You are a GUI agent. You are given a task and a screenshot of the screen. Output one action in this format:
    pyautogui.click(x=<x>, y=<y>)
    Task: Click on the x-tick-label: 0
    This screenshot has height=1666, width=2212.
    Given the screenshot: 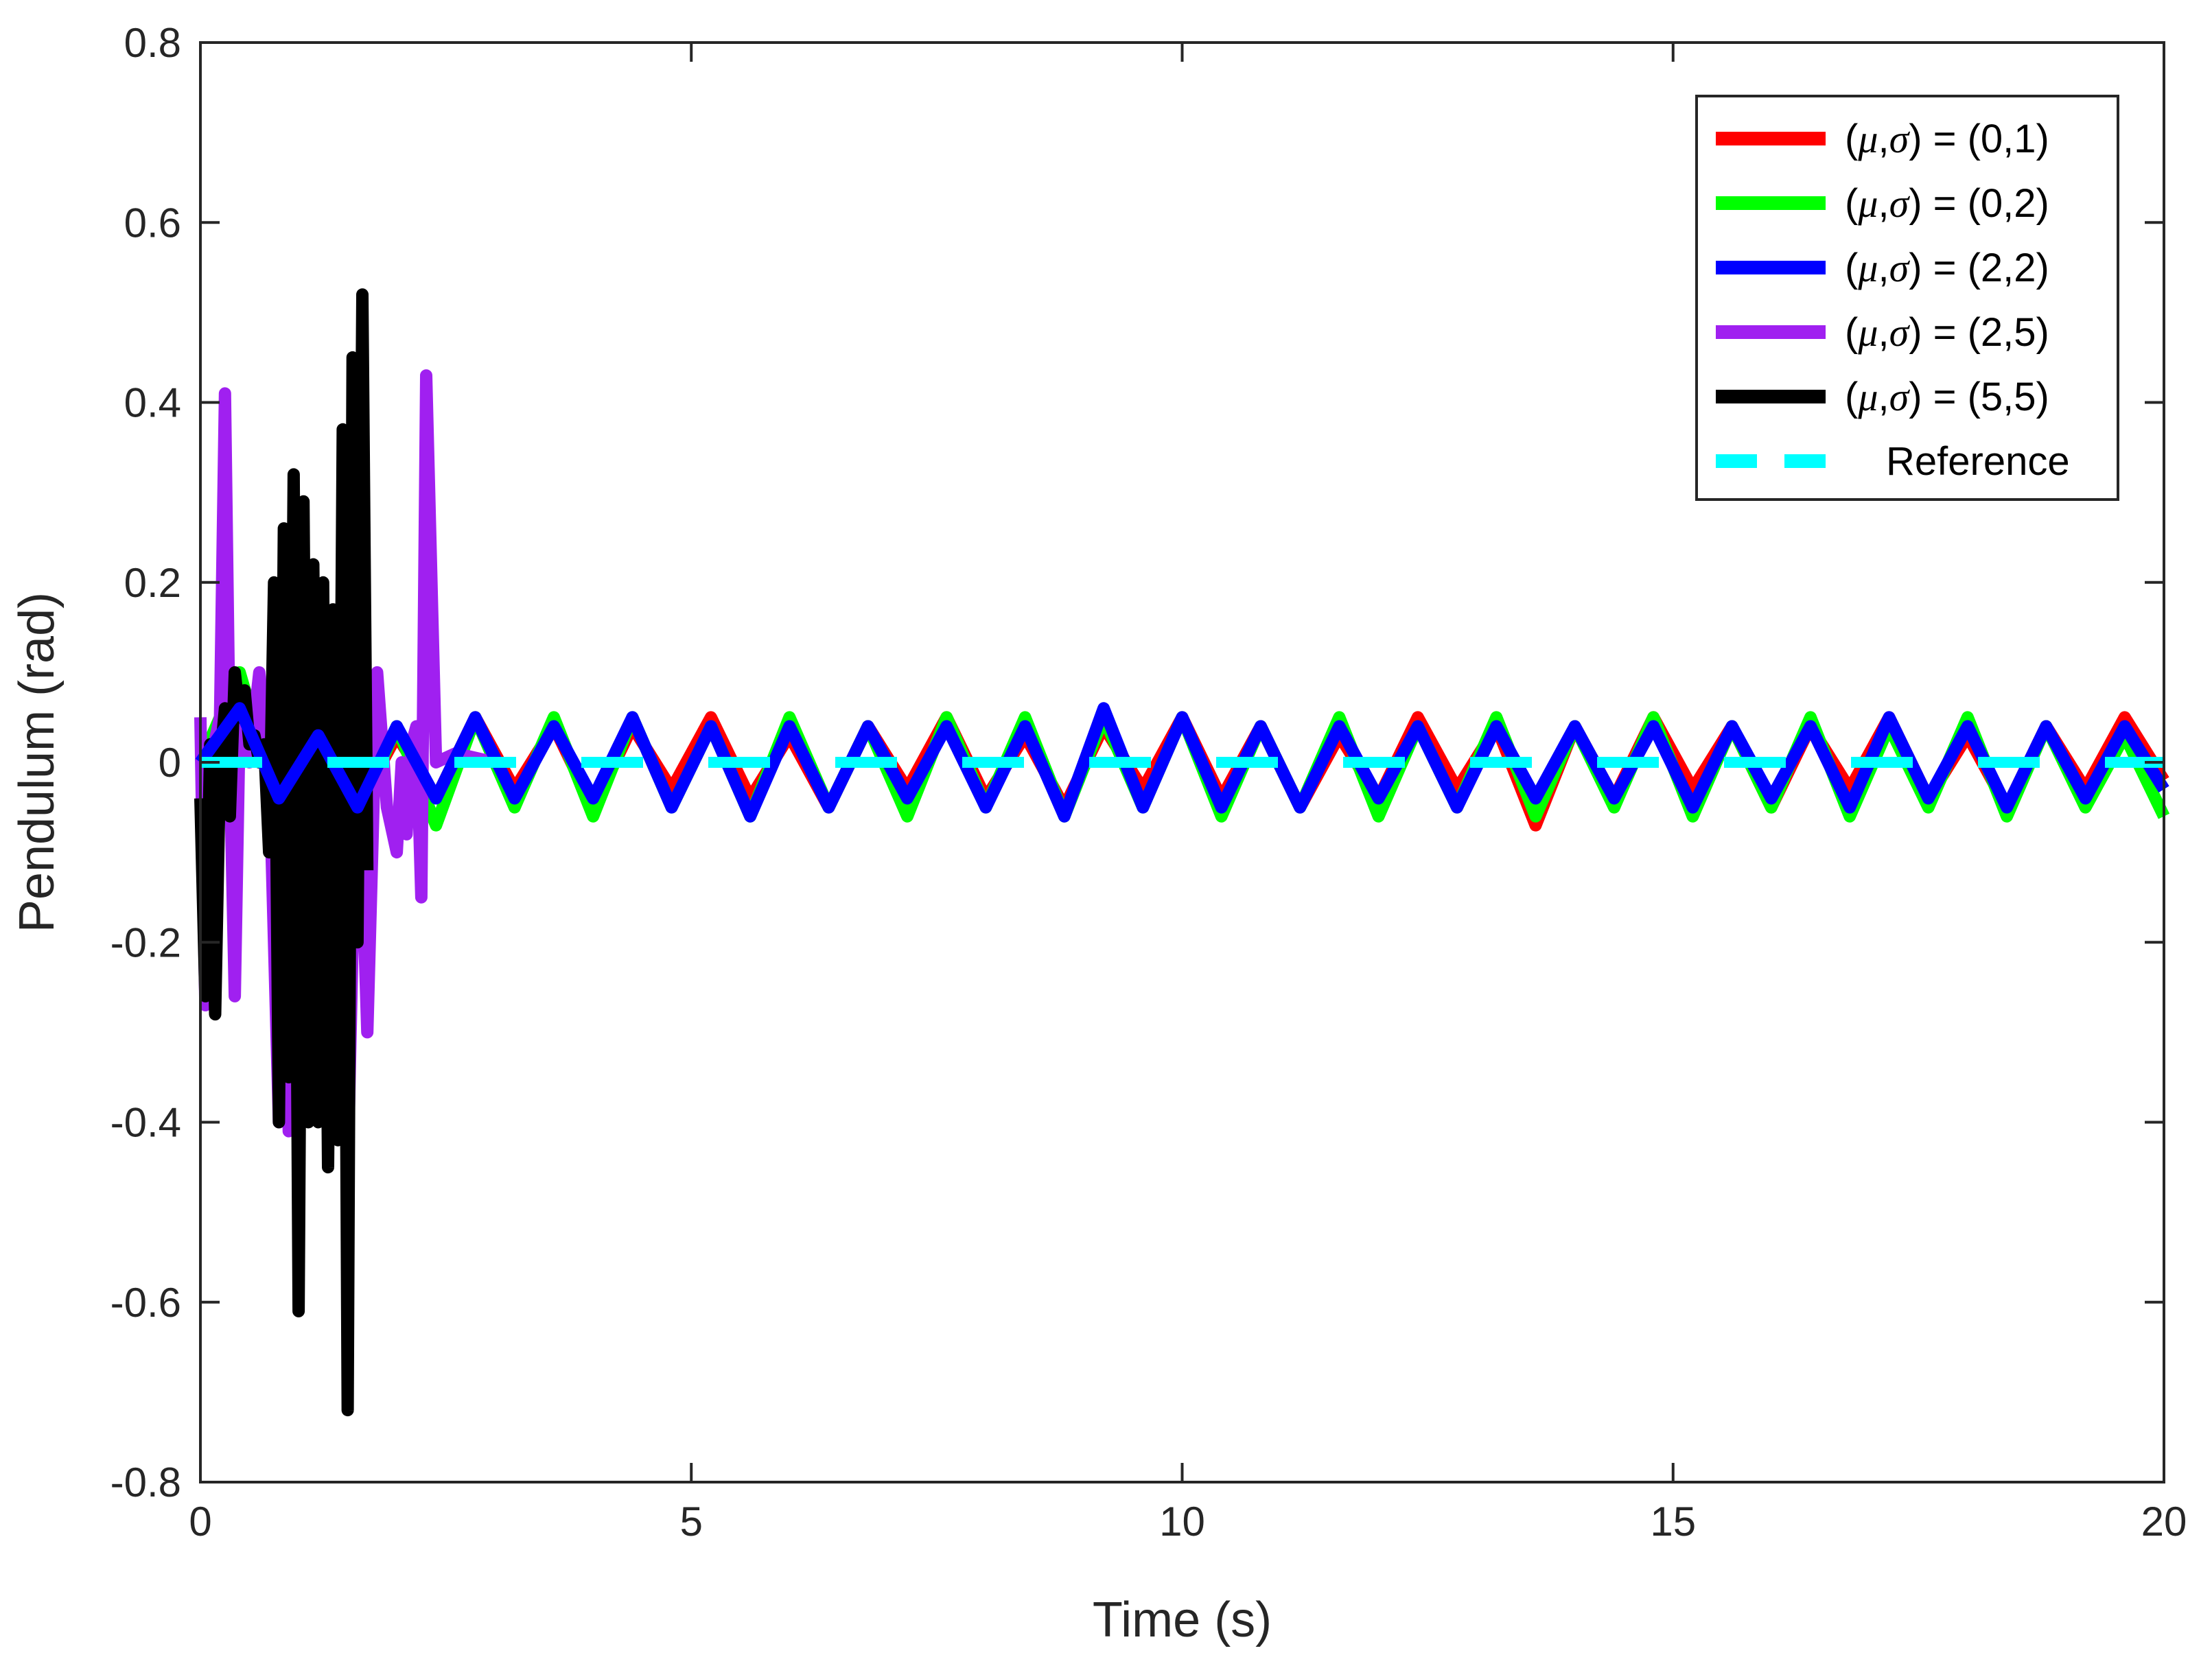 What is the action you would take?
    pyautogui.click(x=200, y=1522)
    